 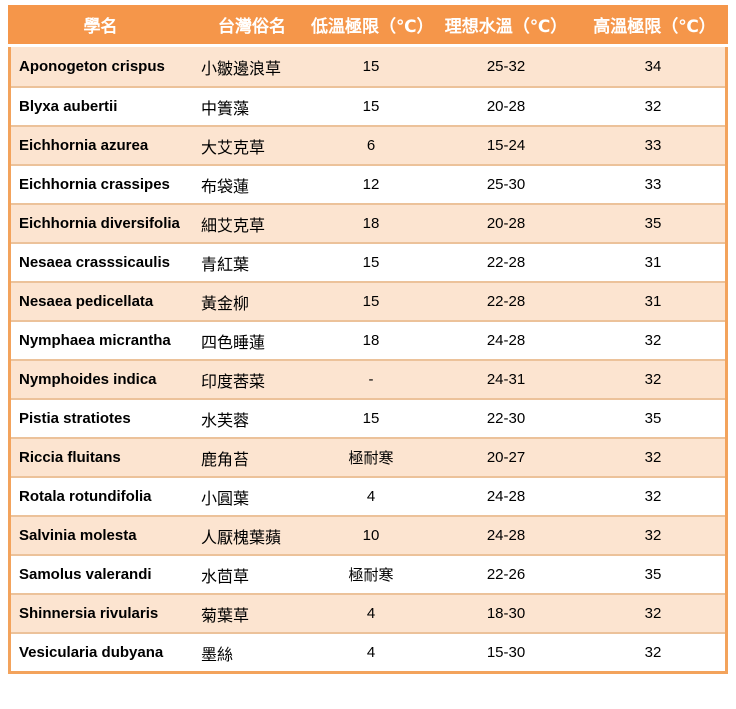 I want to click on cell-common-name: 四色睡蓮, so click(x=233, y=343).